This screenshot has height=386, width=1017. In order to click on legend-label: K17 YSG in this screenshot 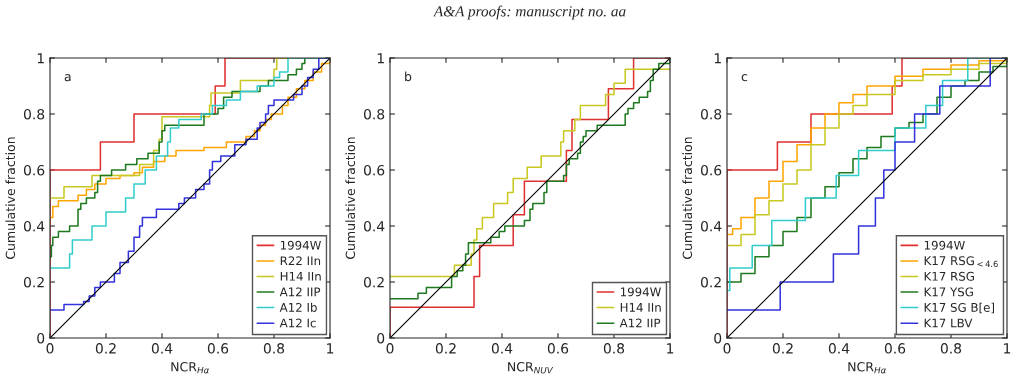, I will do `click(948, 292)`.